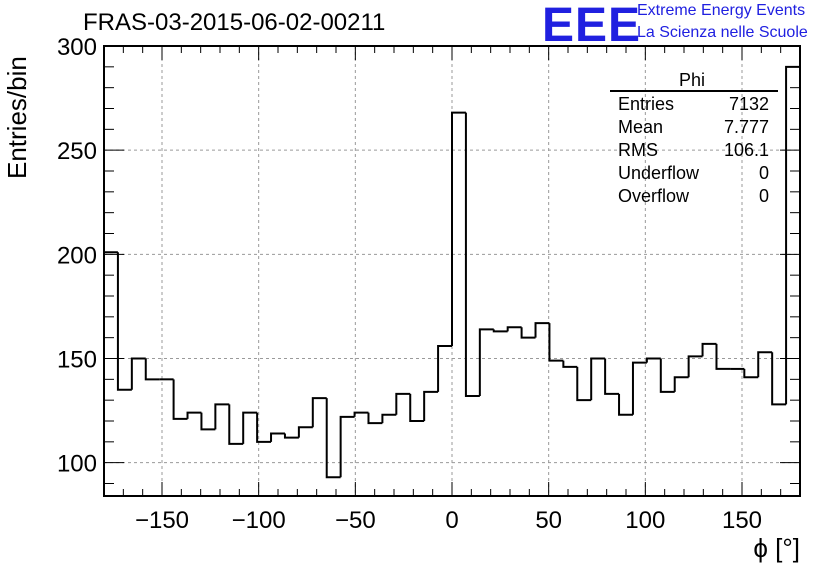  I want to click on logo-line-1: Extreme Energy Events, so click(721, 10).